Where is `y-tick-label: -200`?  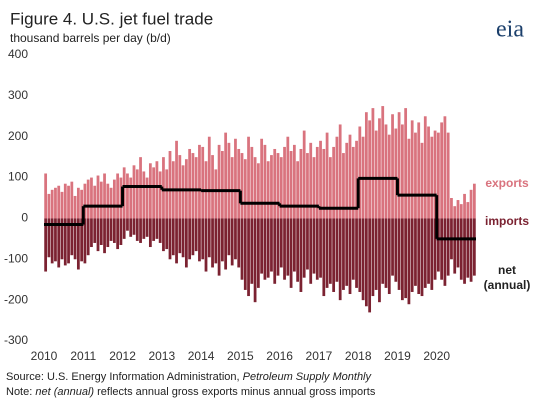
y-tick-label: -200 is located at coordinates (16, 299).